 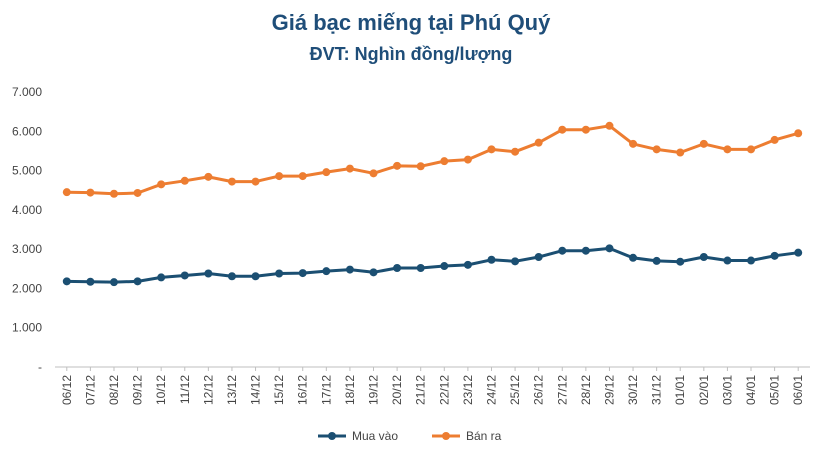 What do you see at coordinates (484, 436) in the screenshot?
I see `legend-label: Bán ra` at bounding box center [484, 436].